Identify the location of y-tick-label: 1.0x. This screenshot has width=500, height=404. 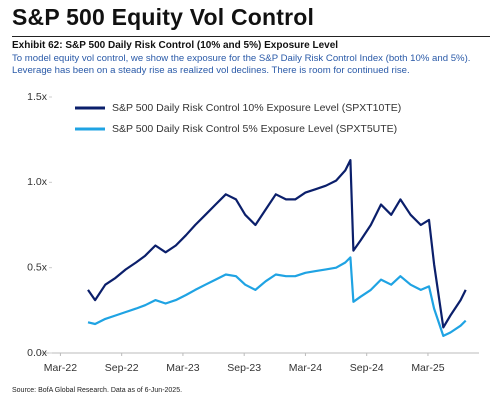
(37, 182).